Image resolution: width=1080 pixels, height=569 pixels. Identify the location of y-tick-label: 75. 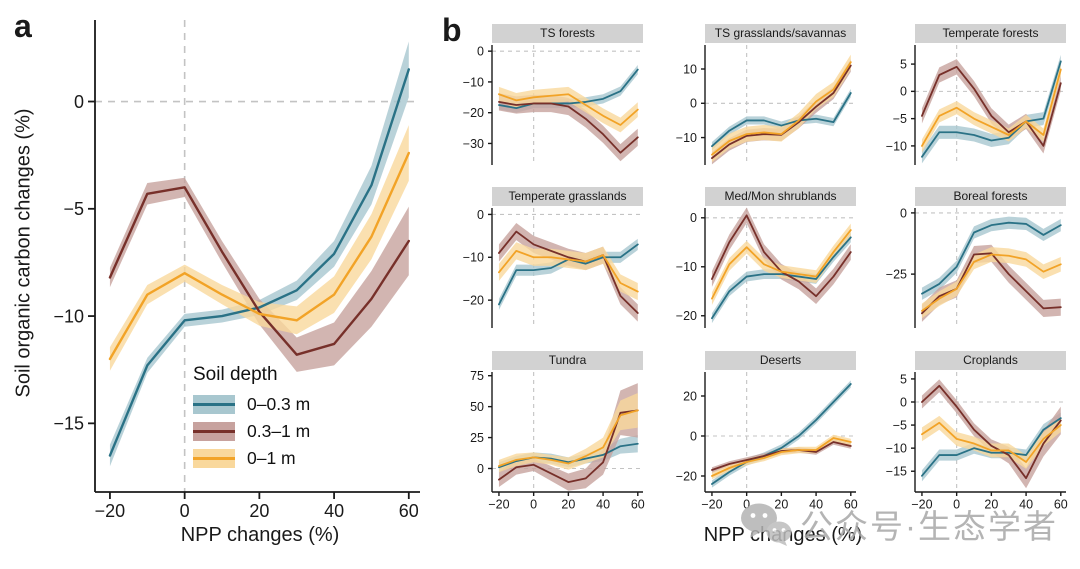
(477, 376).